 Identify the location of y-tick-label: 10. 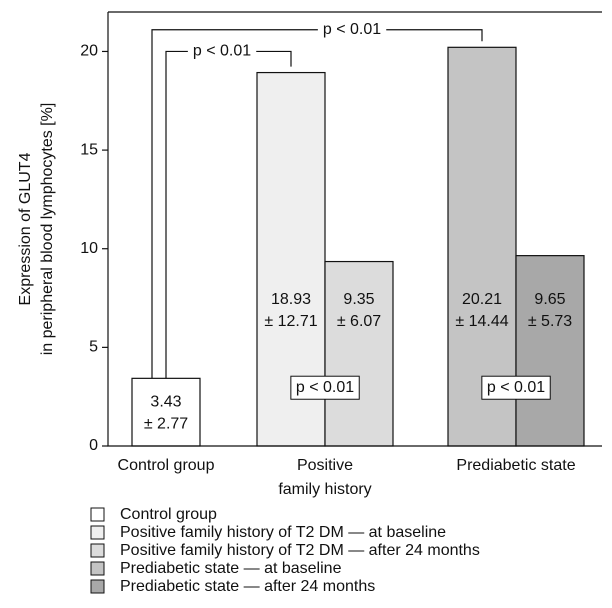
(89, 248).